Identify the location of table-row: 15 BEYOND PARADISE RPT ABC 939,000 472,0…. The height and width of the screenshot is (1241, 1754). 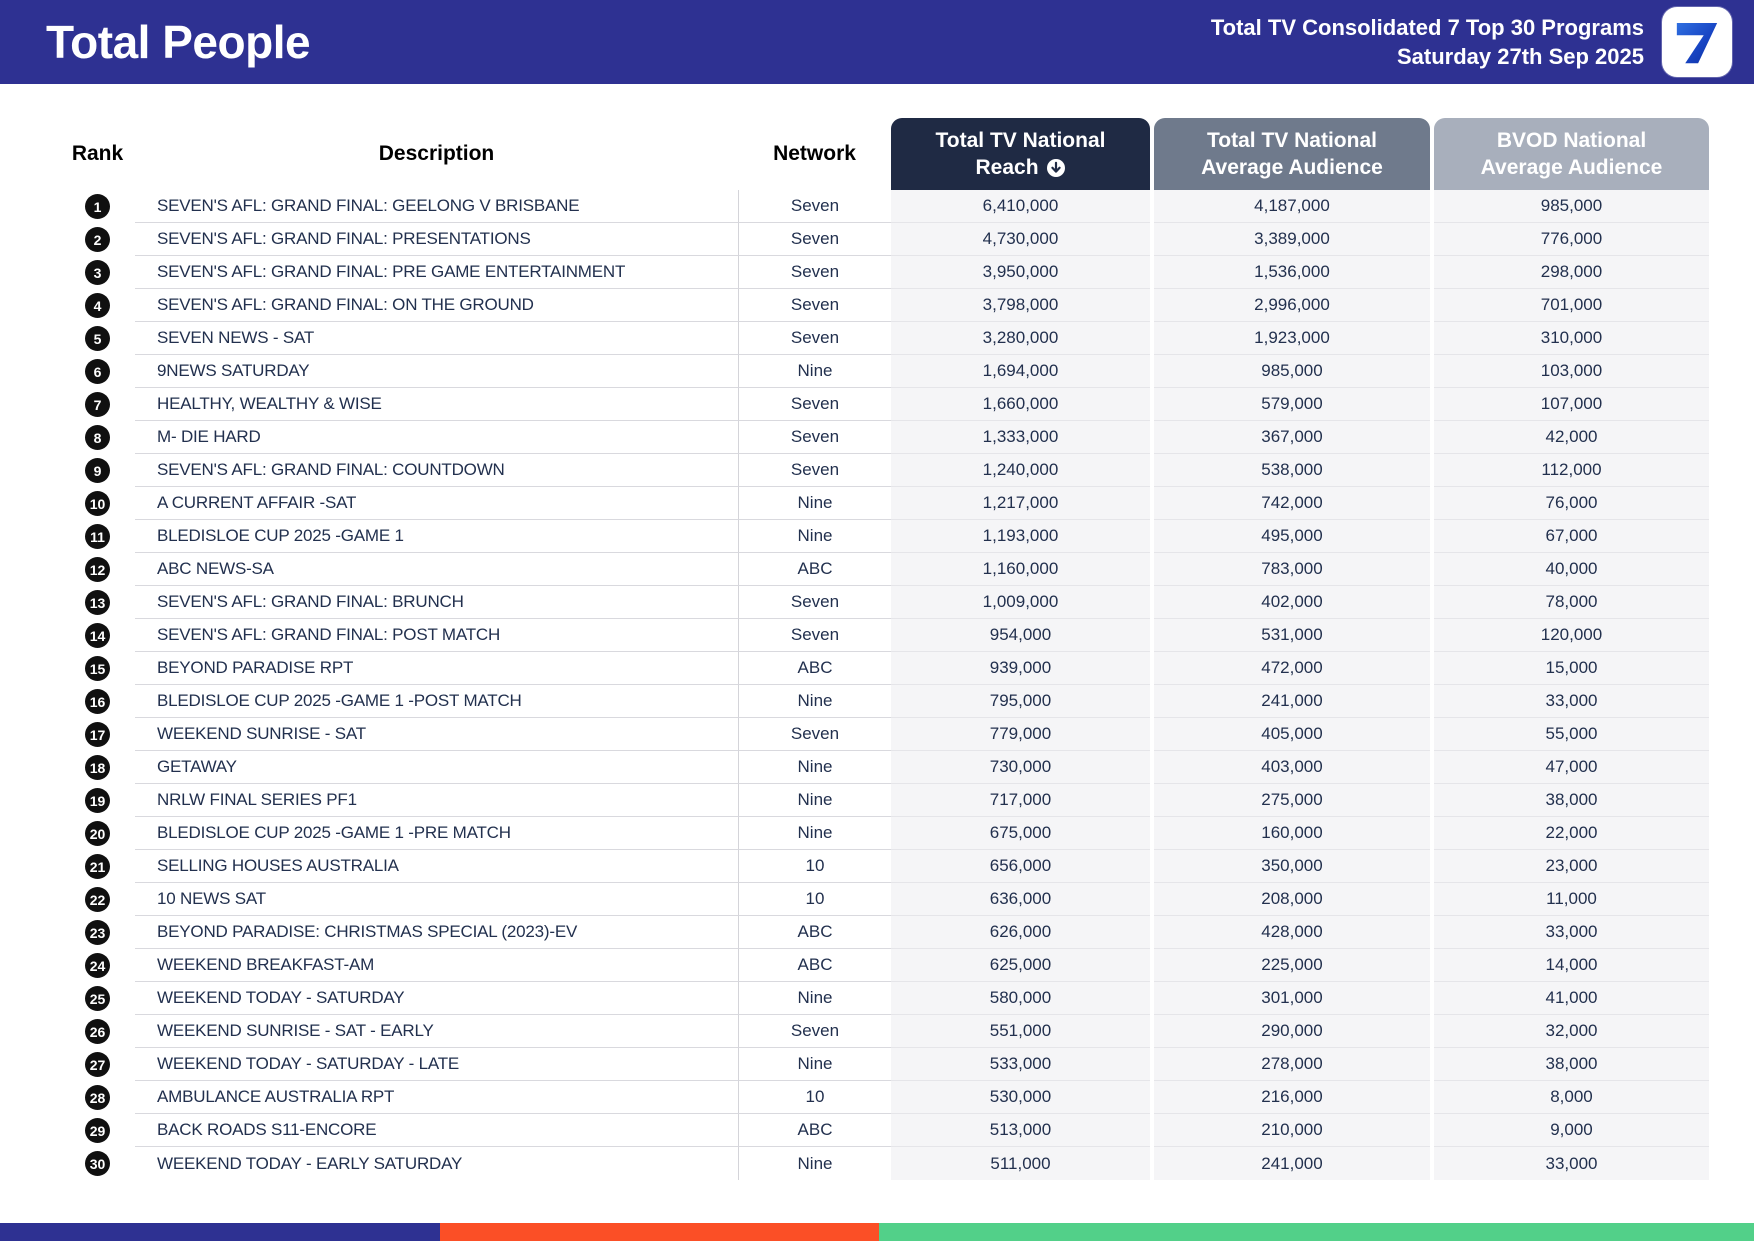
(884, 668).